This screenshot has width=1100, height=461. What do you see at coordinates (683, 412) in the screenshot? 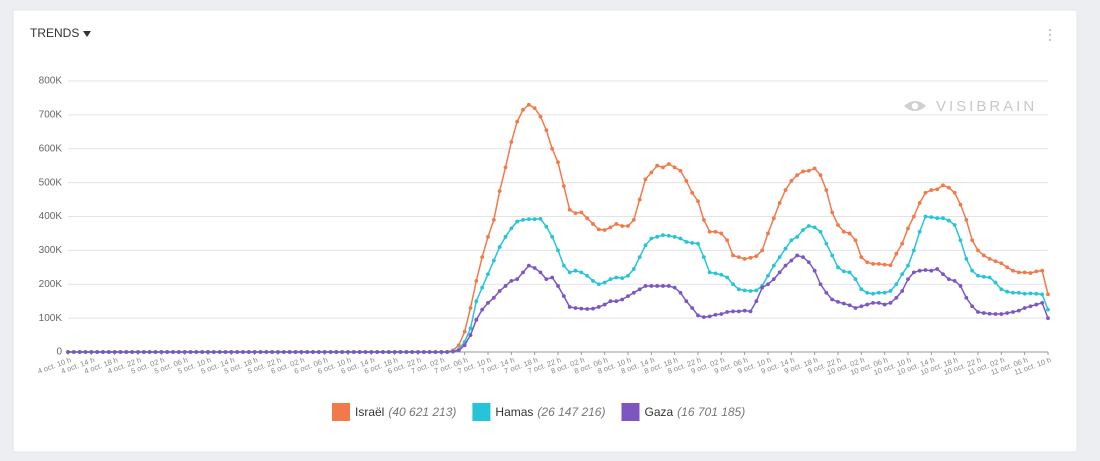
I see `legend-item: Gaza (16 701 185)` at bounding box center [683, 412].